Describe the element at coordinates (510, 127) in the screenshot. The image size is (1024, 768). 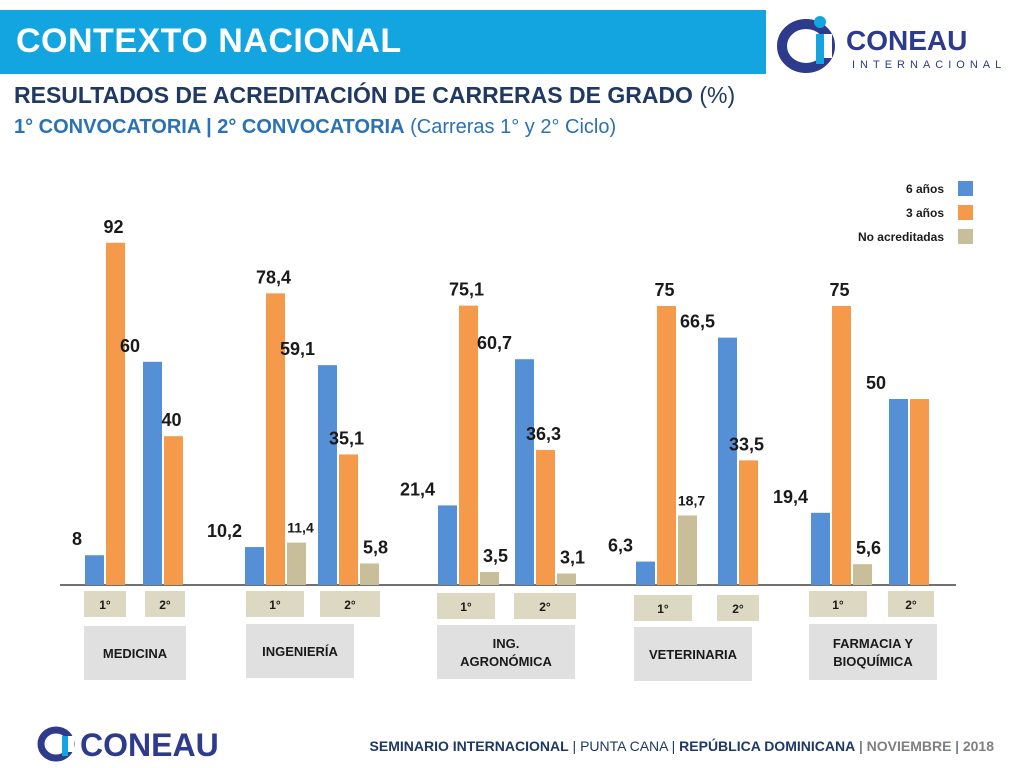
I see `subtitle2-rest: (Carreras 1° y 2° Ciclo)` at that location.